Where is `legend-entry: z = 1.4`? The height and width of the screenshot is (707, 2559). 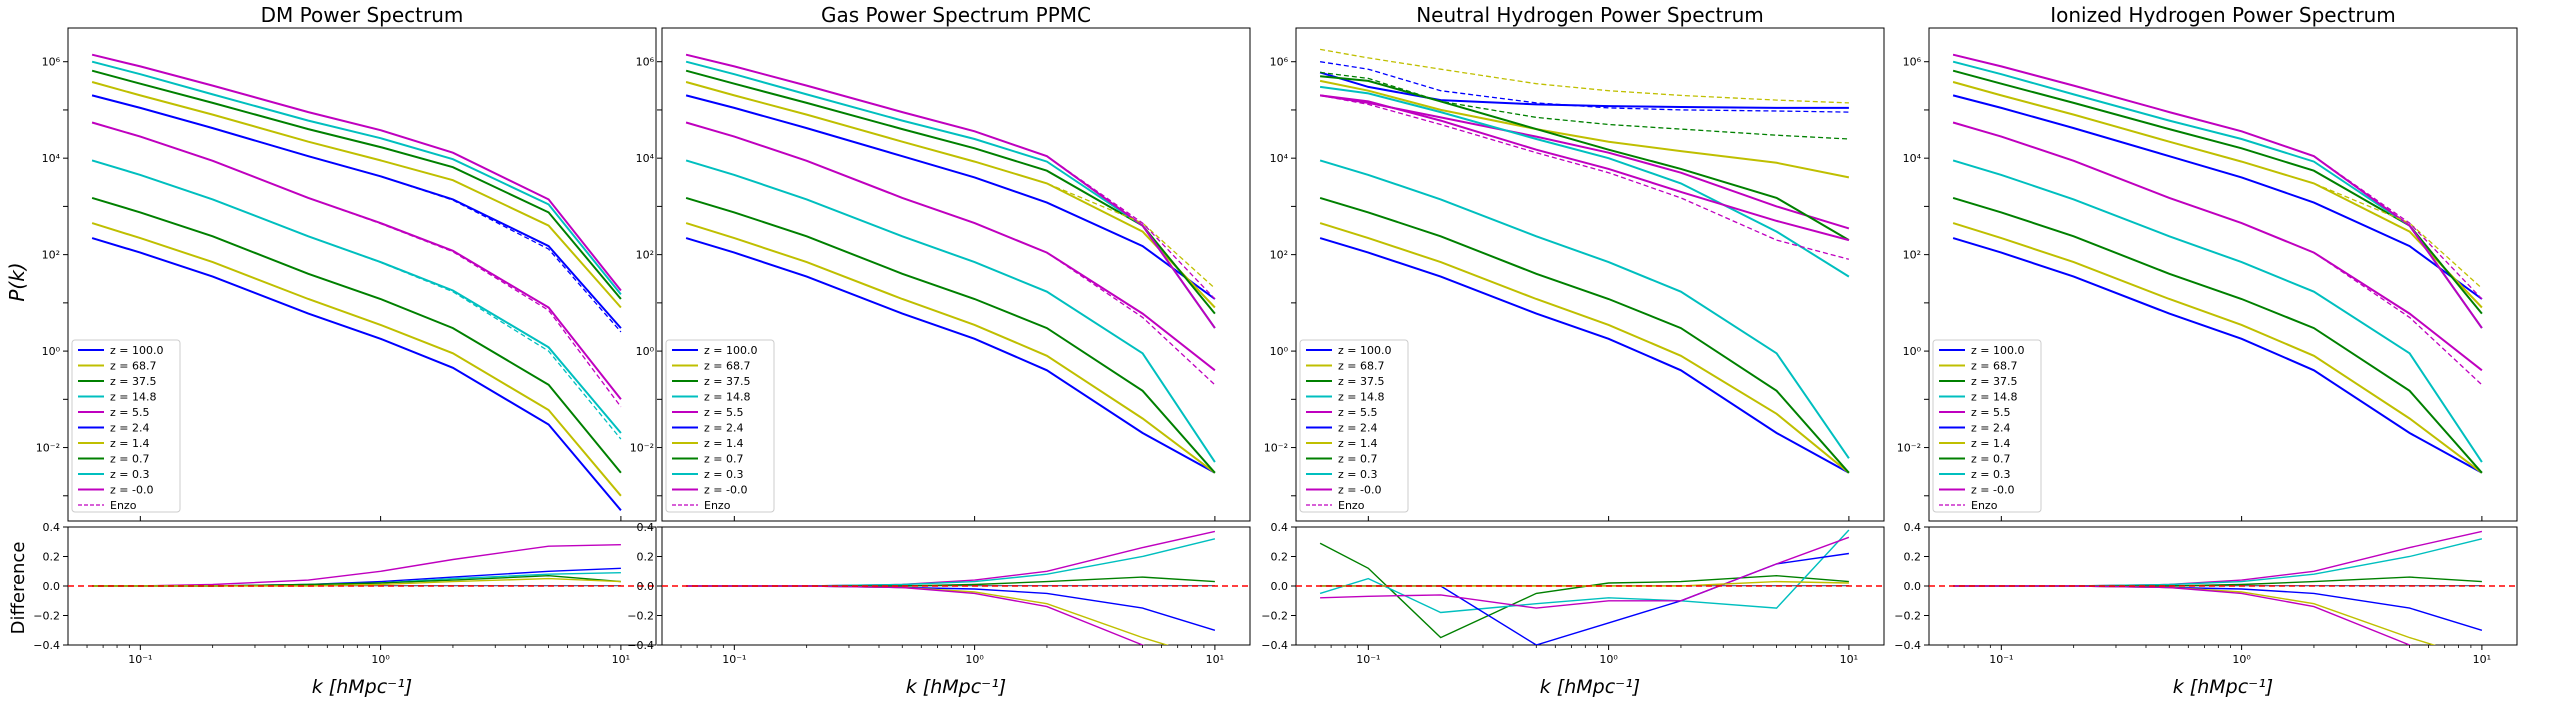
legend-entry: z = 1.4 is located at coordinates (129, 443).